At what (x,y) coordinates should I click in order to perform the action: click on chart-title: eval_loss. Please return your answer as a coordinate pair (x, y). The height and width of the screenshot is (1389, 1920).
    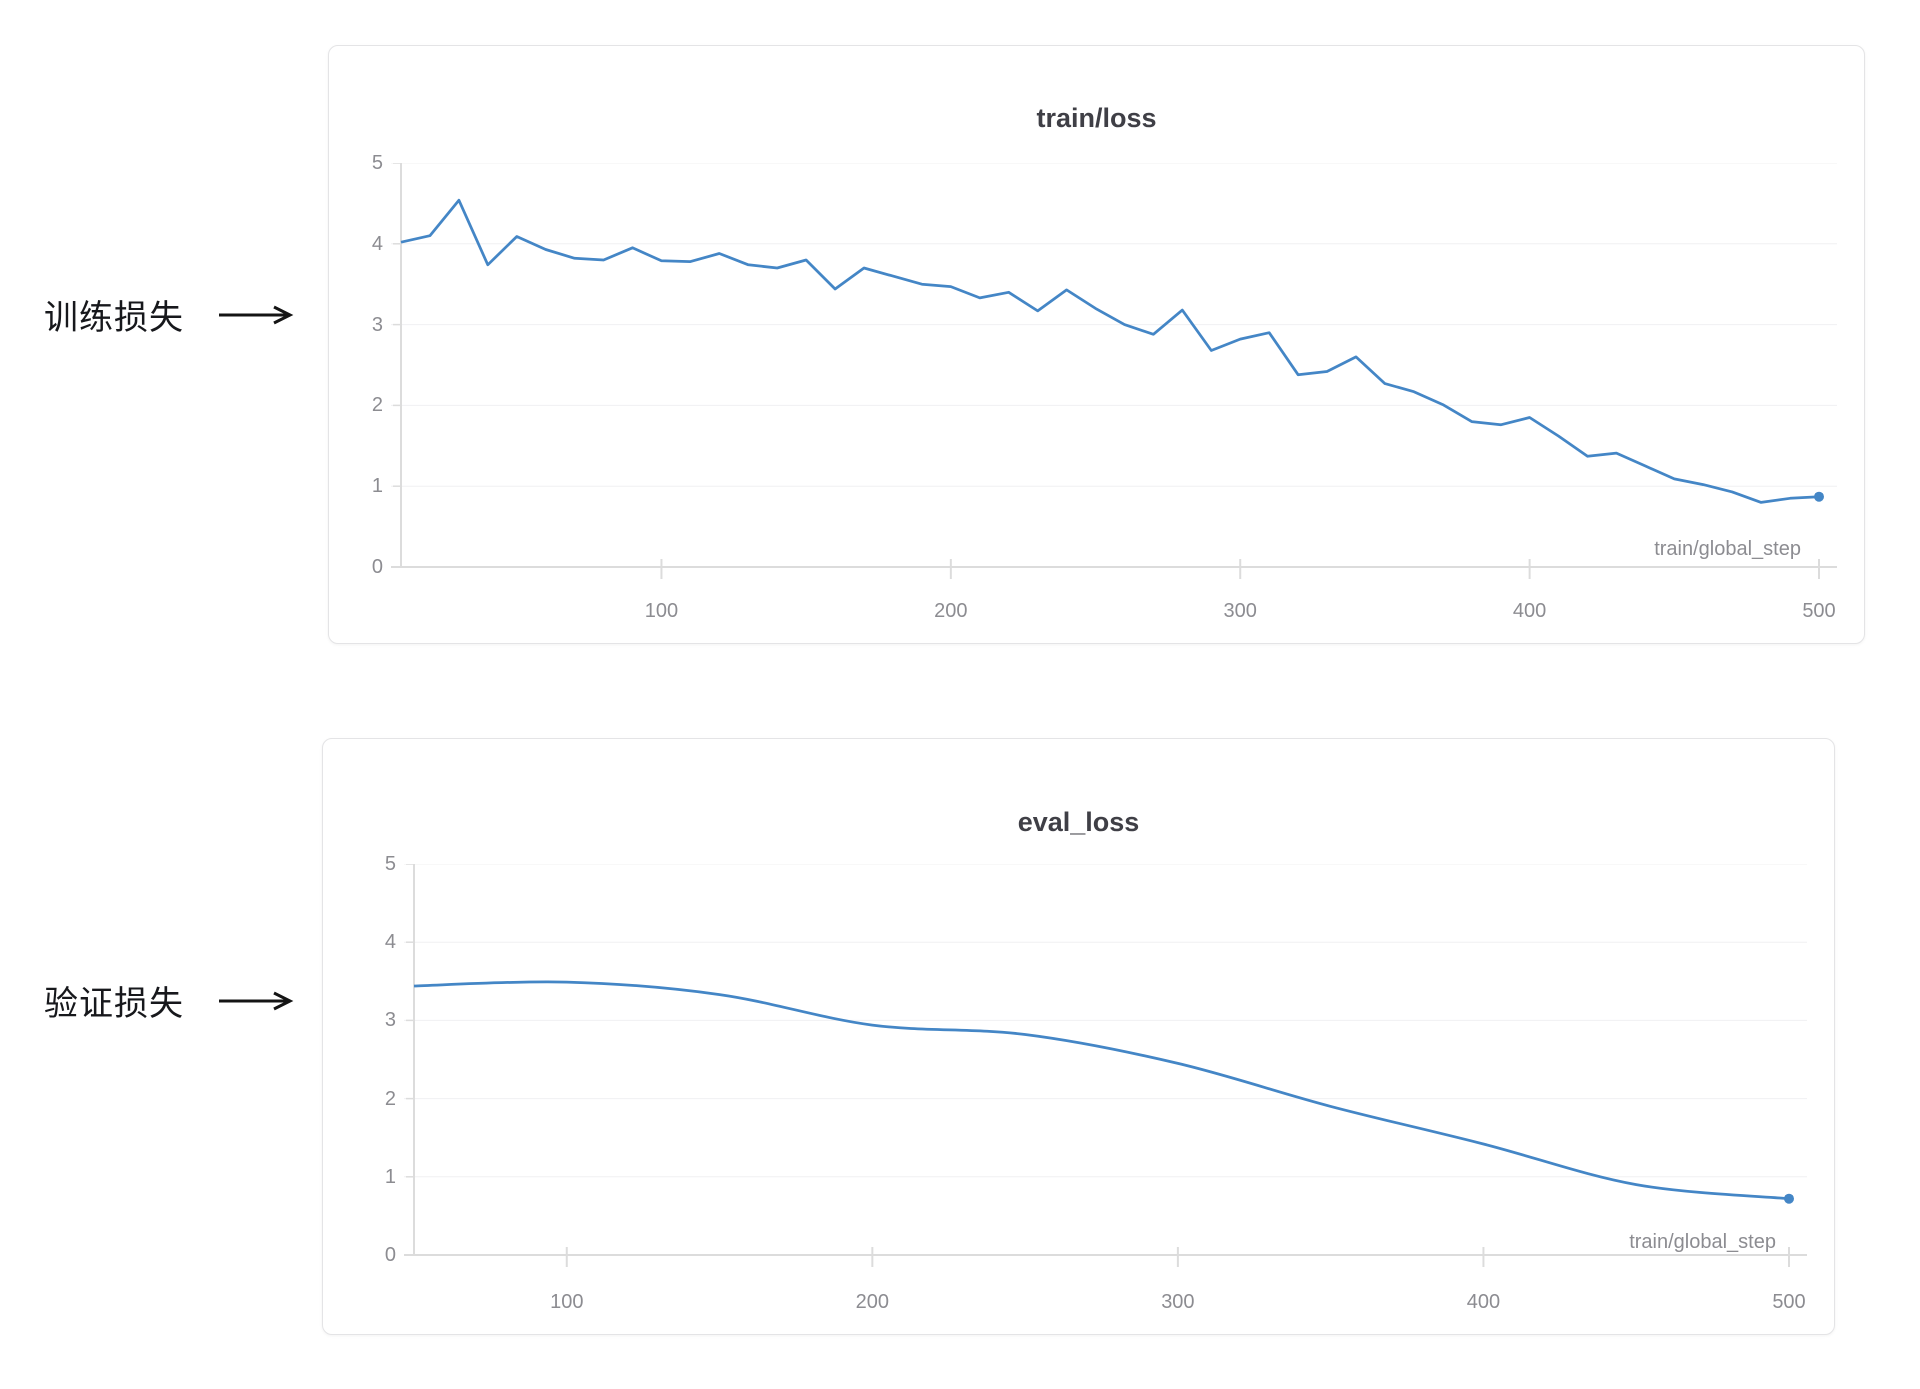
    Looking at the image, I should click on (1078, 822).